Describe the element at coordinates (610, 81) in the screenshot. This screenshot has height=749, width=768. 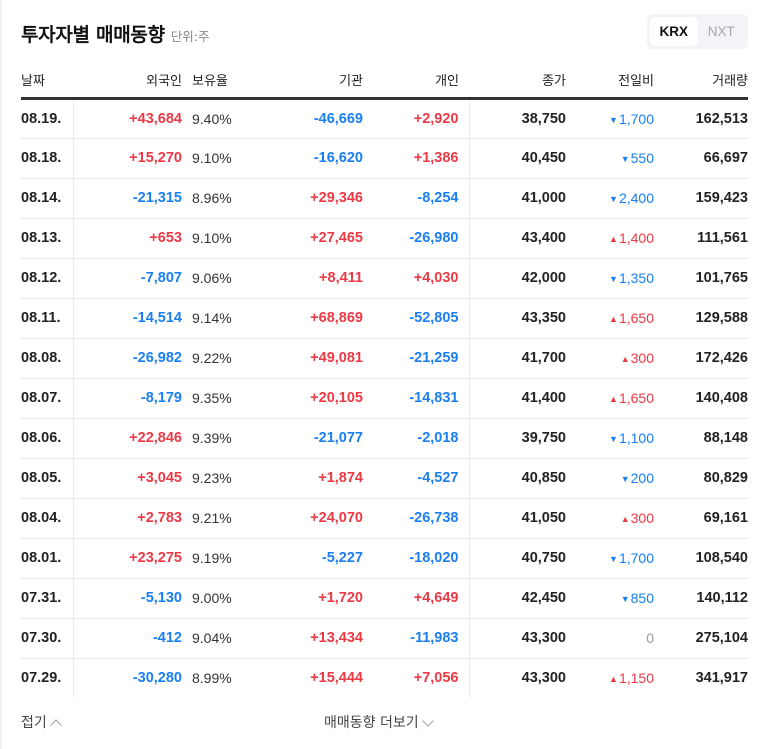
I see `col-header-change: 전일비` at that location.